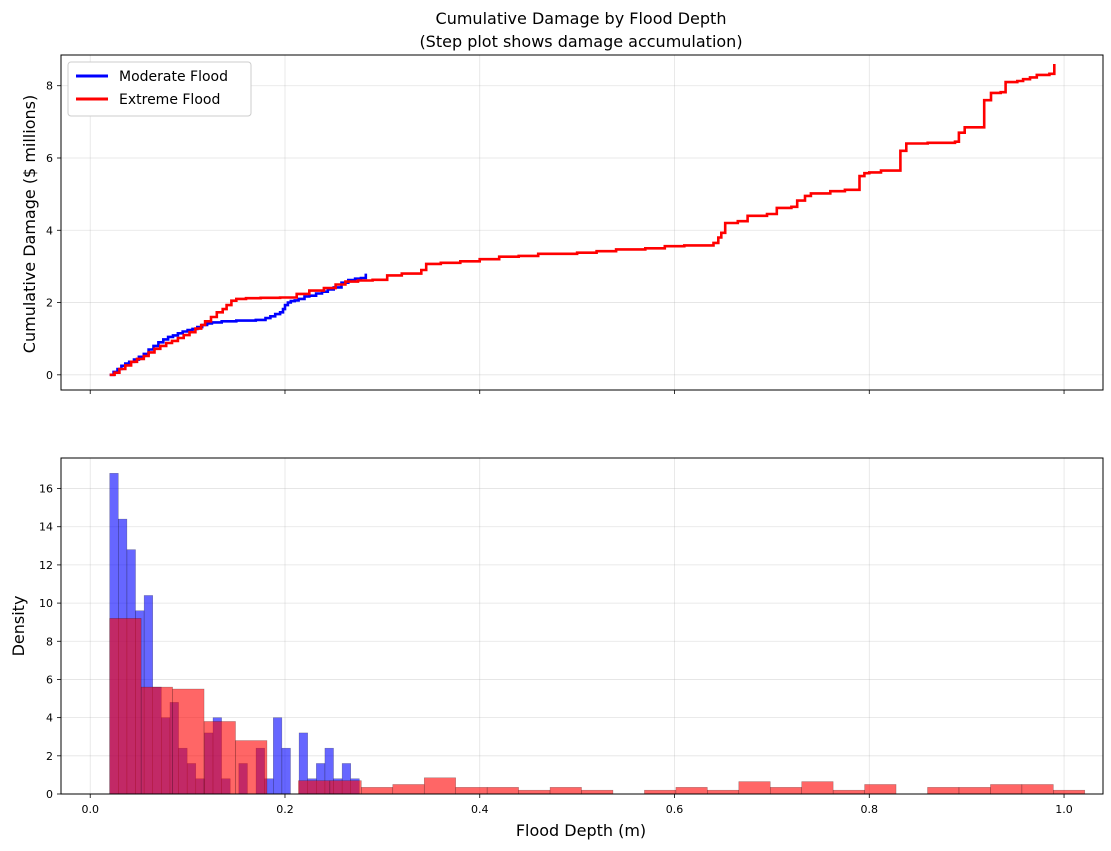 Image resolution: width=1111 pixels, height=851 pixels. I want to click on bottom-x-tick-label: 0.2, so click(285, 809).